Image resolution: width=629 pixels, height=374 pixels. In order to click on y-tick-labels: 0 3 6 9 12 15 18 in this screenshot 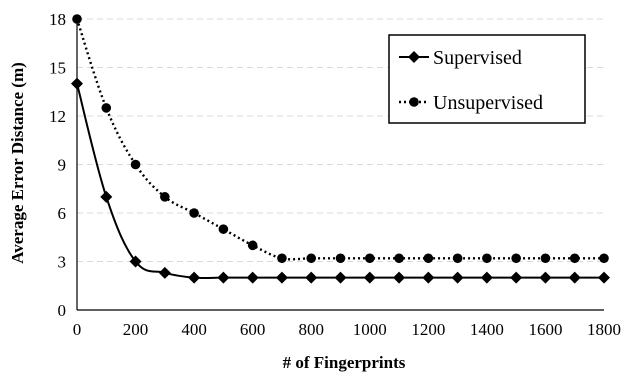, I will do `click(57, 165)`.